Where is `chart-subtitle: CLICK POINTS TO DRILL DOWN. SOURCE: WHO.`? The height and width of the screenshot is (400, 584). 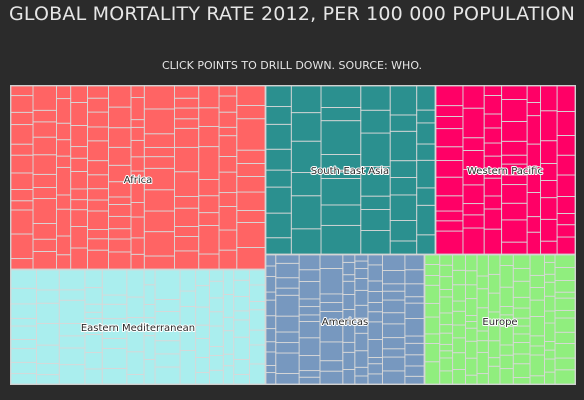 chart-subtitle: CLICK POINTS TO DRILL DOWN. SOURCE: WHO. is located at coordinates (292, 65).